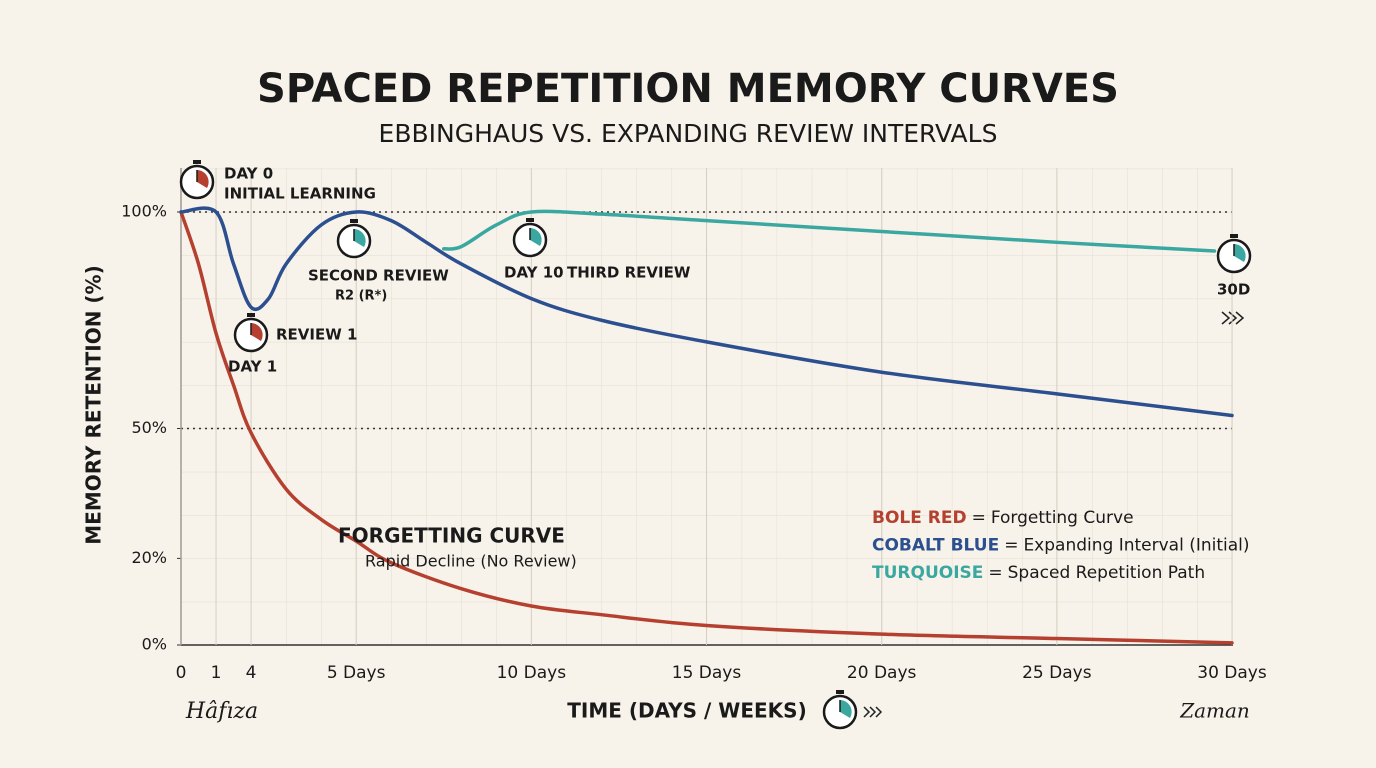 Image resolution: width=1376 pixels, height=768 pixels. I want to click on x-axis-label: TIME (DAYS / WEEKS), so click(686, 711).